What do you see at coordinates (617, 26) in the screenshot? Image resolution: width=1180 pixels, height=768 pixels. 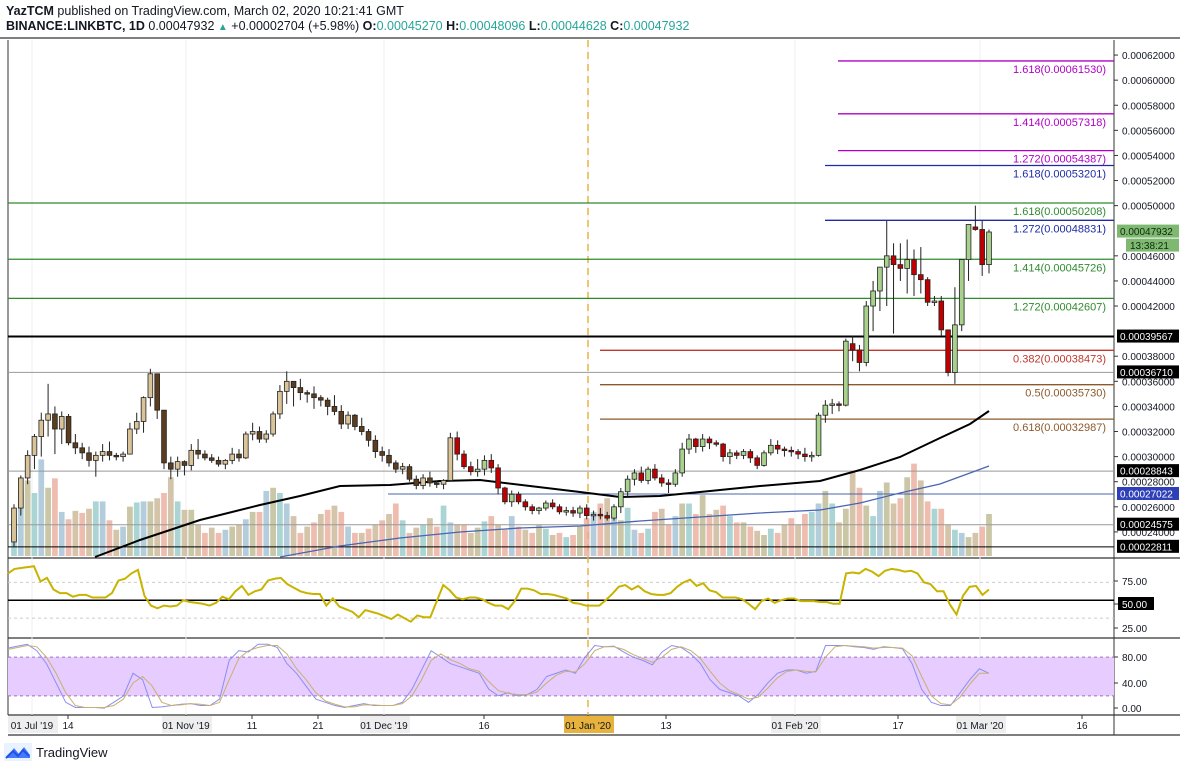 I see `close-label: C:` at bounding box center [617, 26].